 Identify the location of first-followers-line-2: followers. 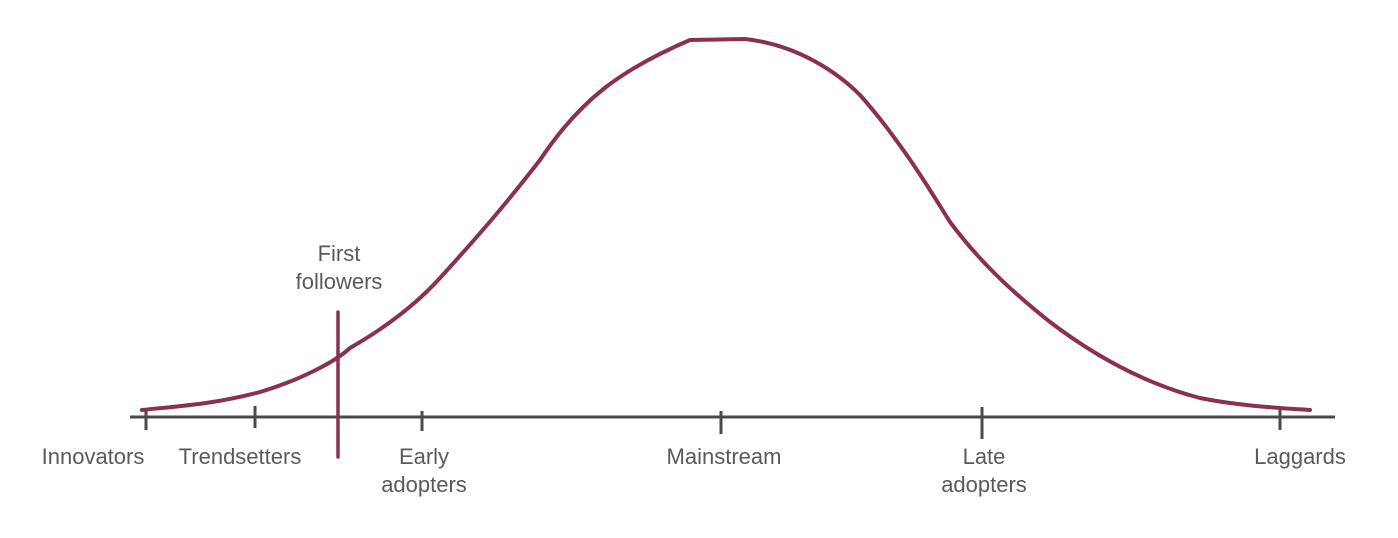
(339, 281).